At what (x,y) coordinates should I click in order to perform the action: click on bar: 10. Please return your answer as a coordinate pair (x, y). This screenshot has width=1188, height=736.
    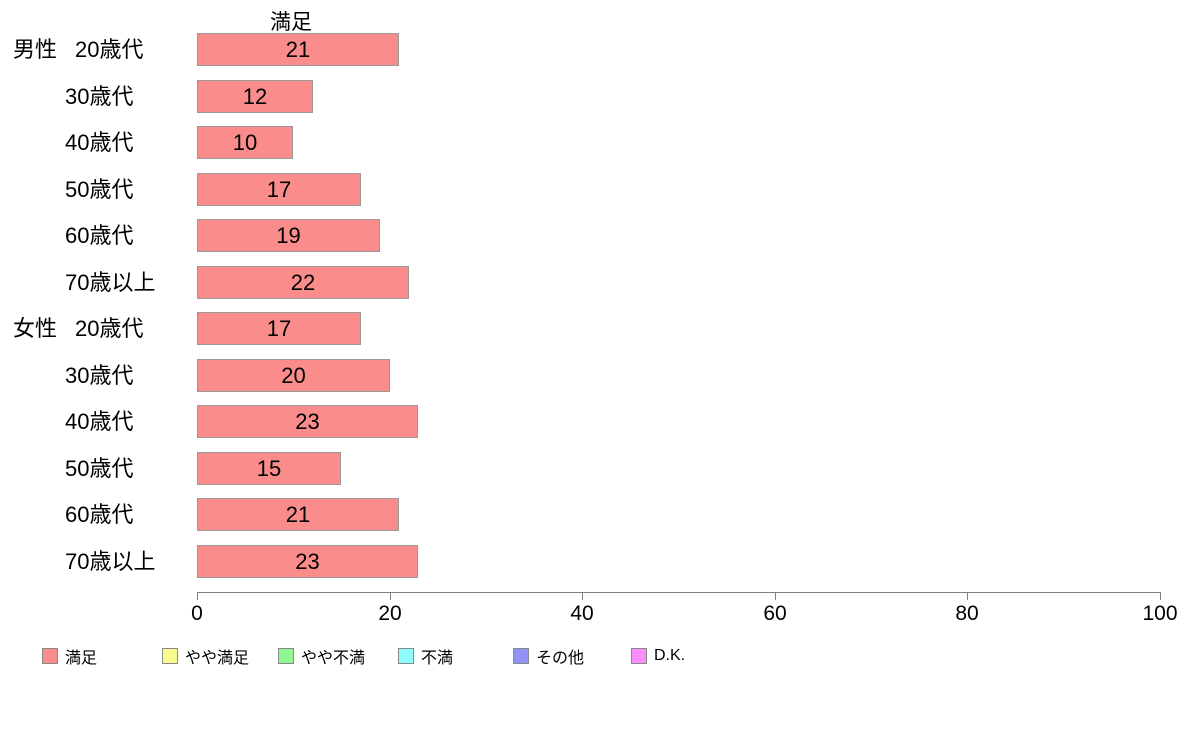
    Looking at the image, I should click on (245, 142).